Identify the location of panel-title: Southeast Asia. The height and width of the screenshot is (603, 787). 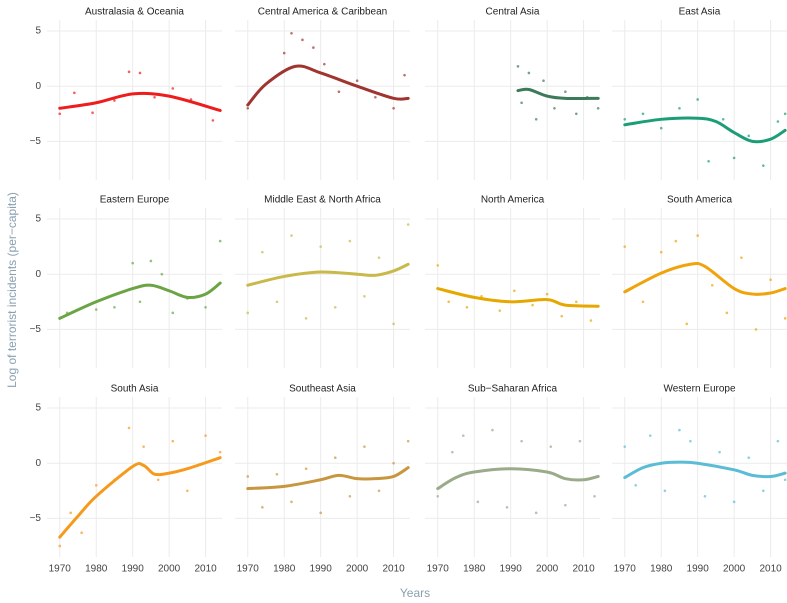
(322, 389).